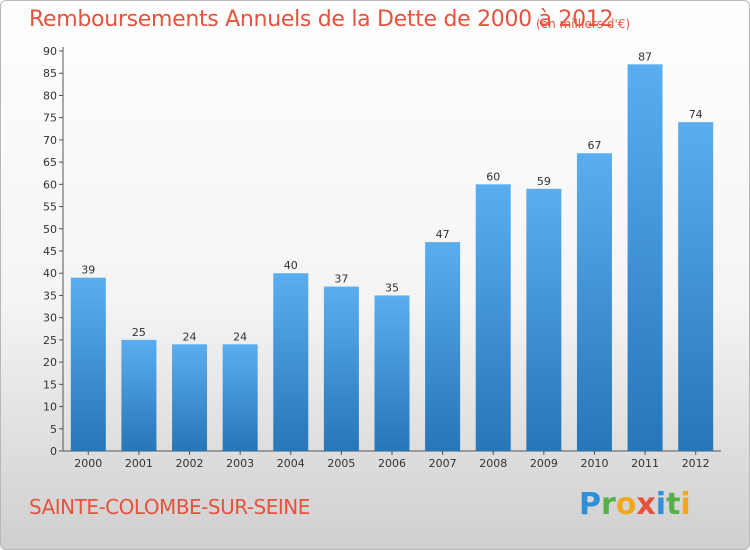 The width and height of the screenshot is (750, 550). What do you see at coordinates (190, 463) in the screenshot?
I see `x-tick-label: 2002` at bounding box center [190, 463].